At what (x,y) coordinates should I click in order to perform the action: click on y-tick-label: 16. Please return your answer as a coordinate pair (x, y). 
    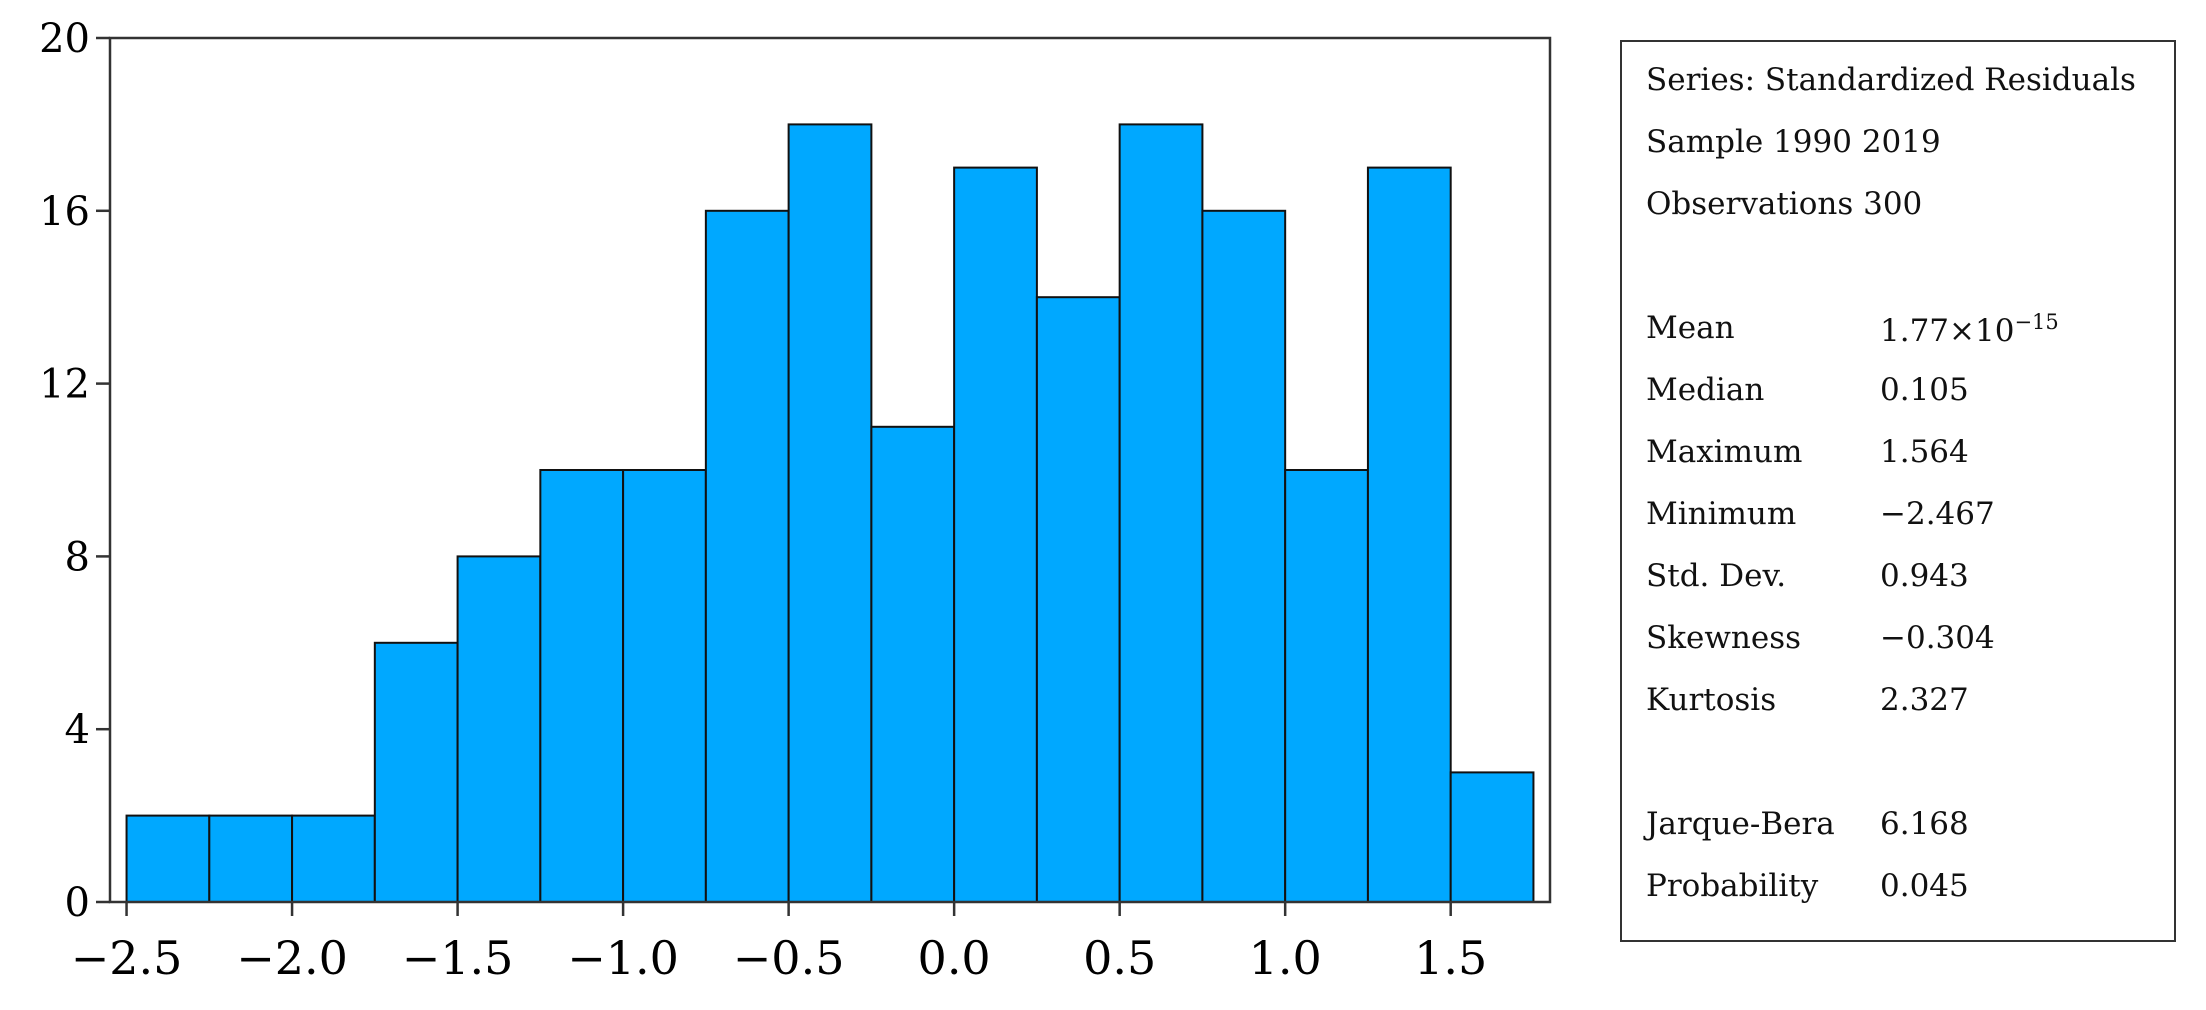
    Looking at the image, I should click on (64, 212).